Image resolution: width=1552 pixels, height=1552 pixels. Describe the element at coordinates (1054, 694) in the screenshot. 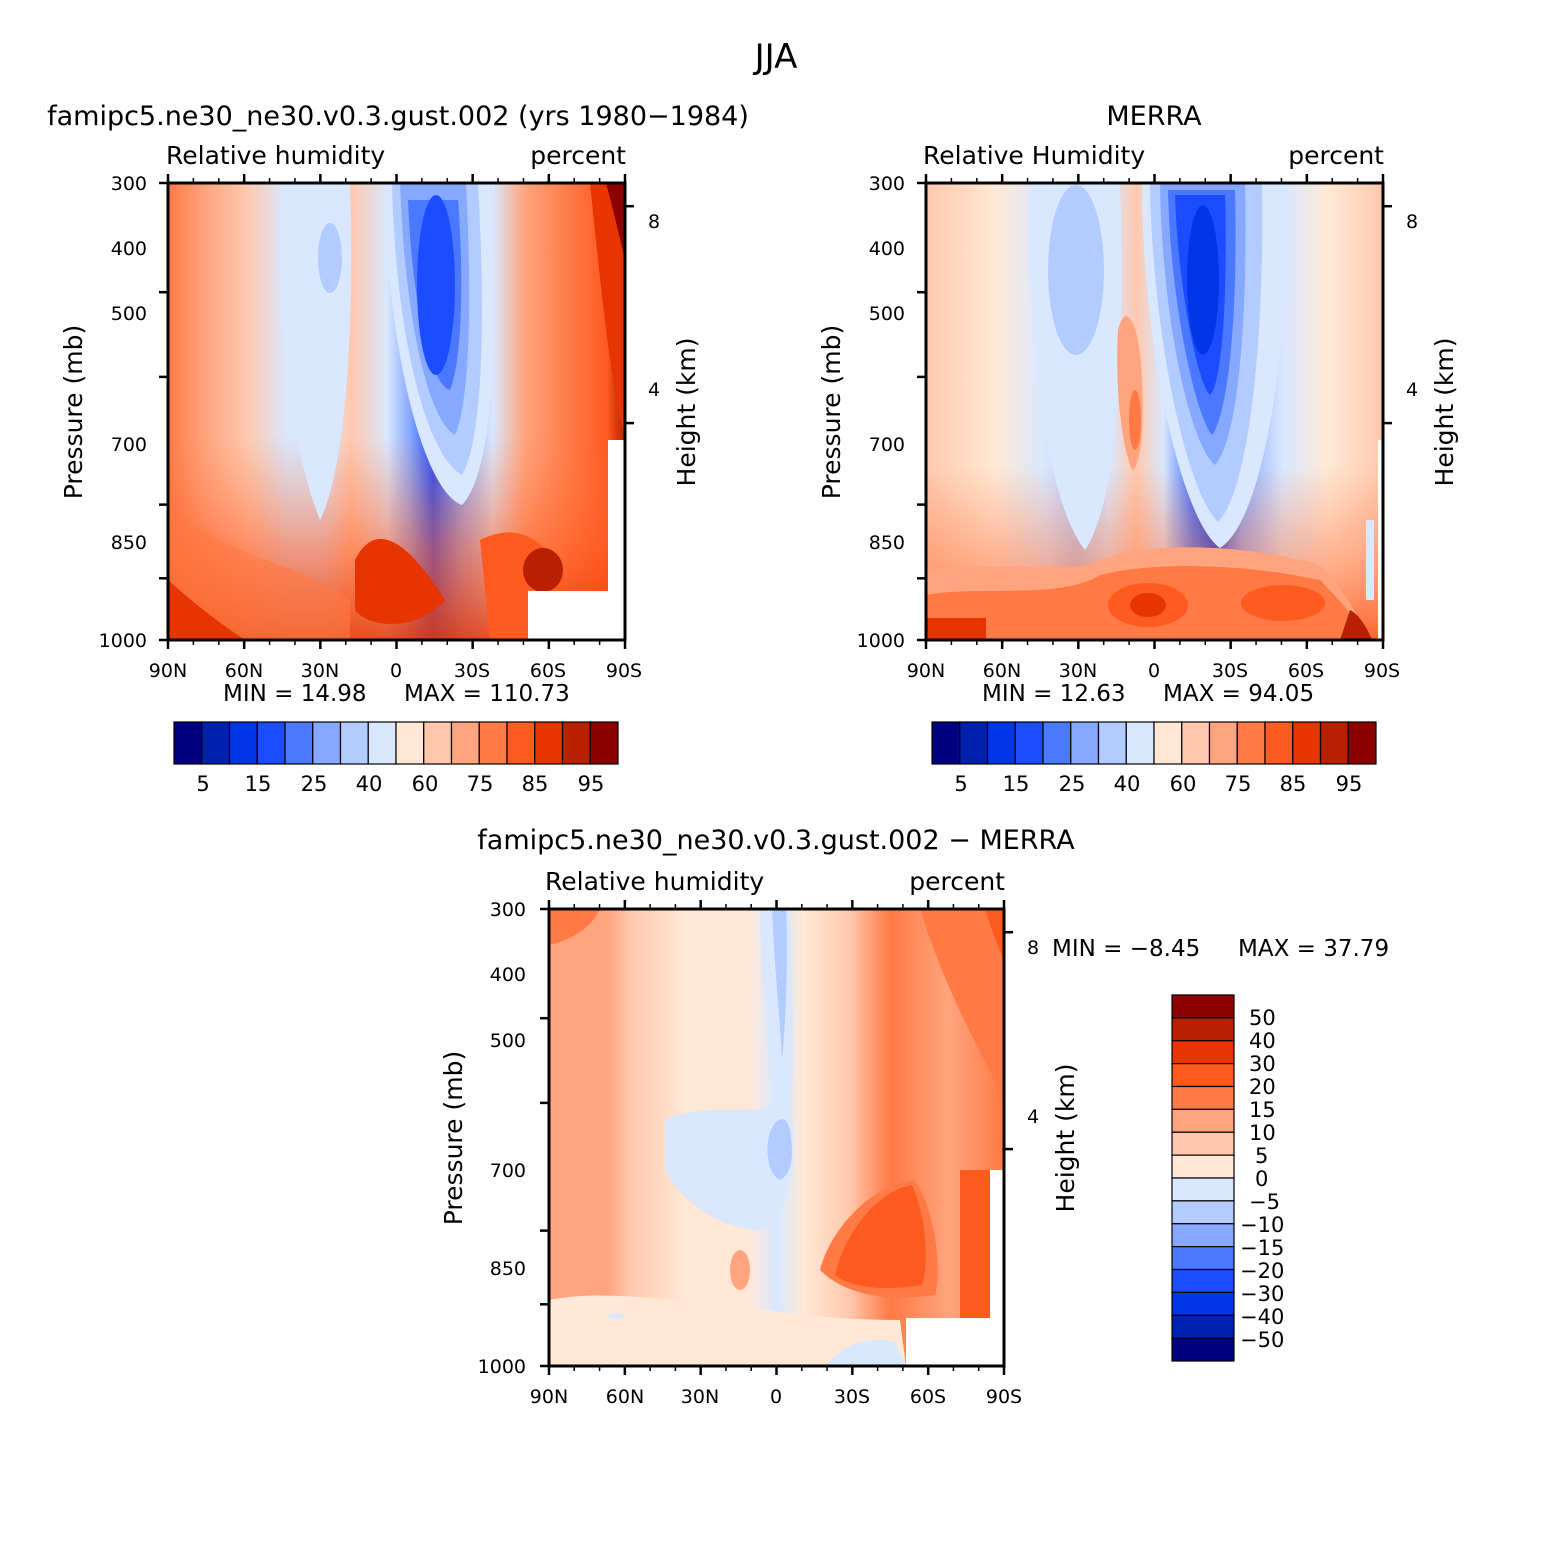

I see `min-value: MIN = 12.63` at that location.